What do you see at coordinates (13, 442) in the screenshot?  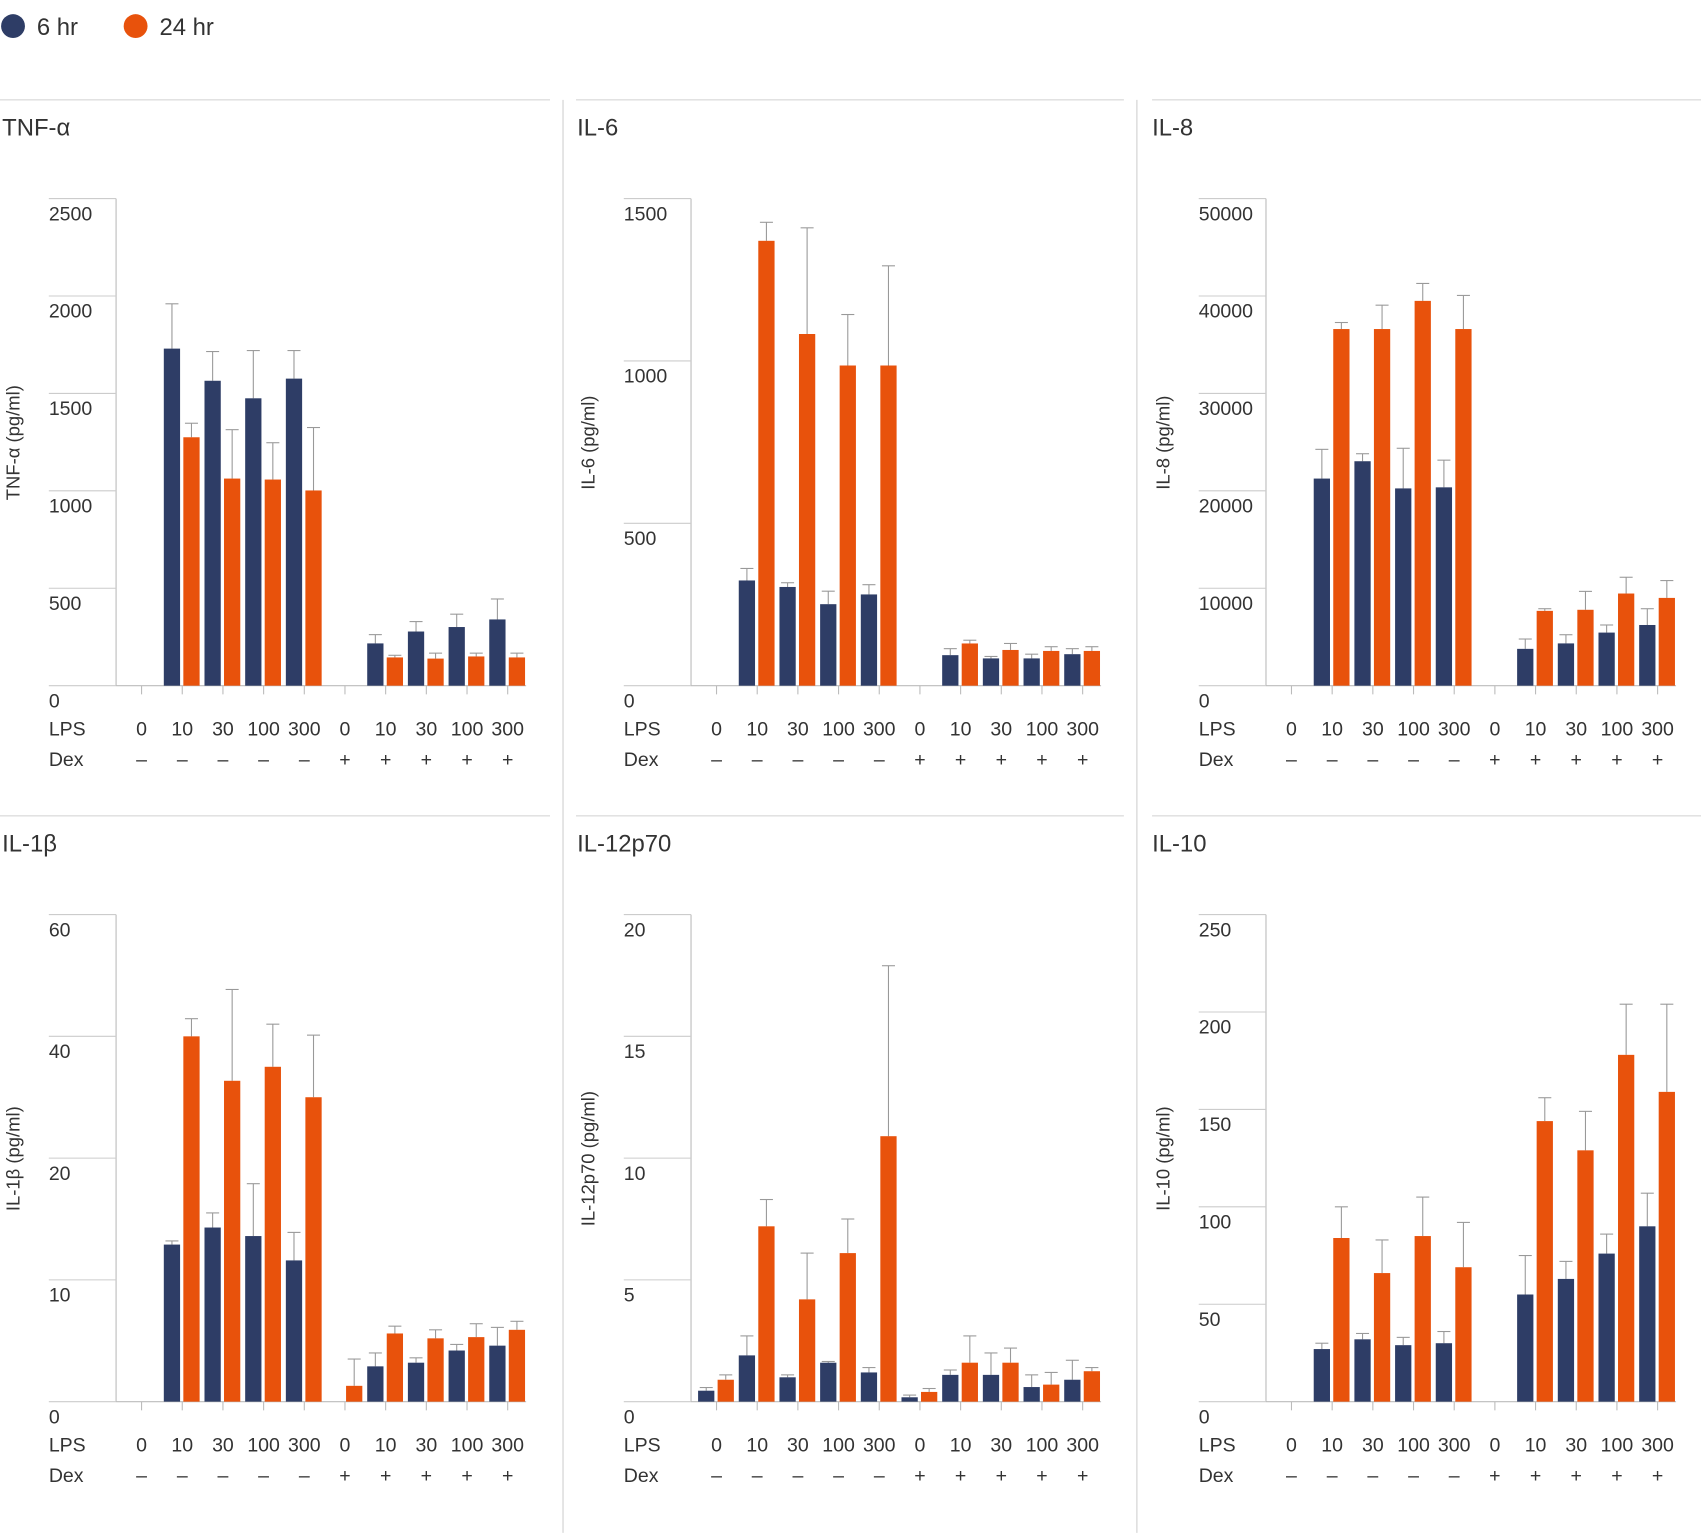 I see `y-axis-label: TNF-α (pg/ml)` at bounding box center [13, 442].